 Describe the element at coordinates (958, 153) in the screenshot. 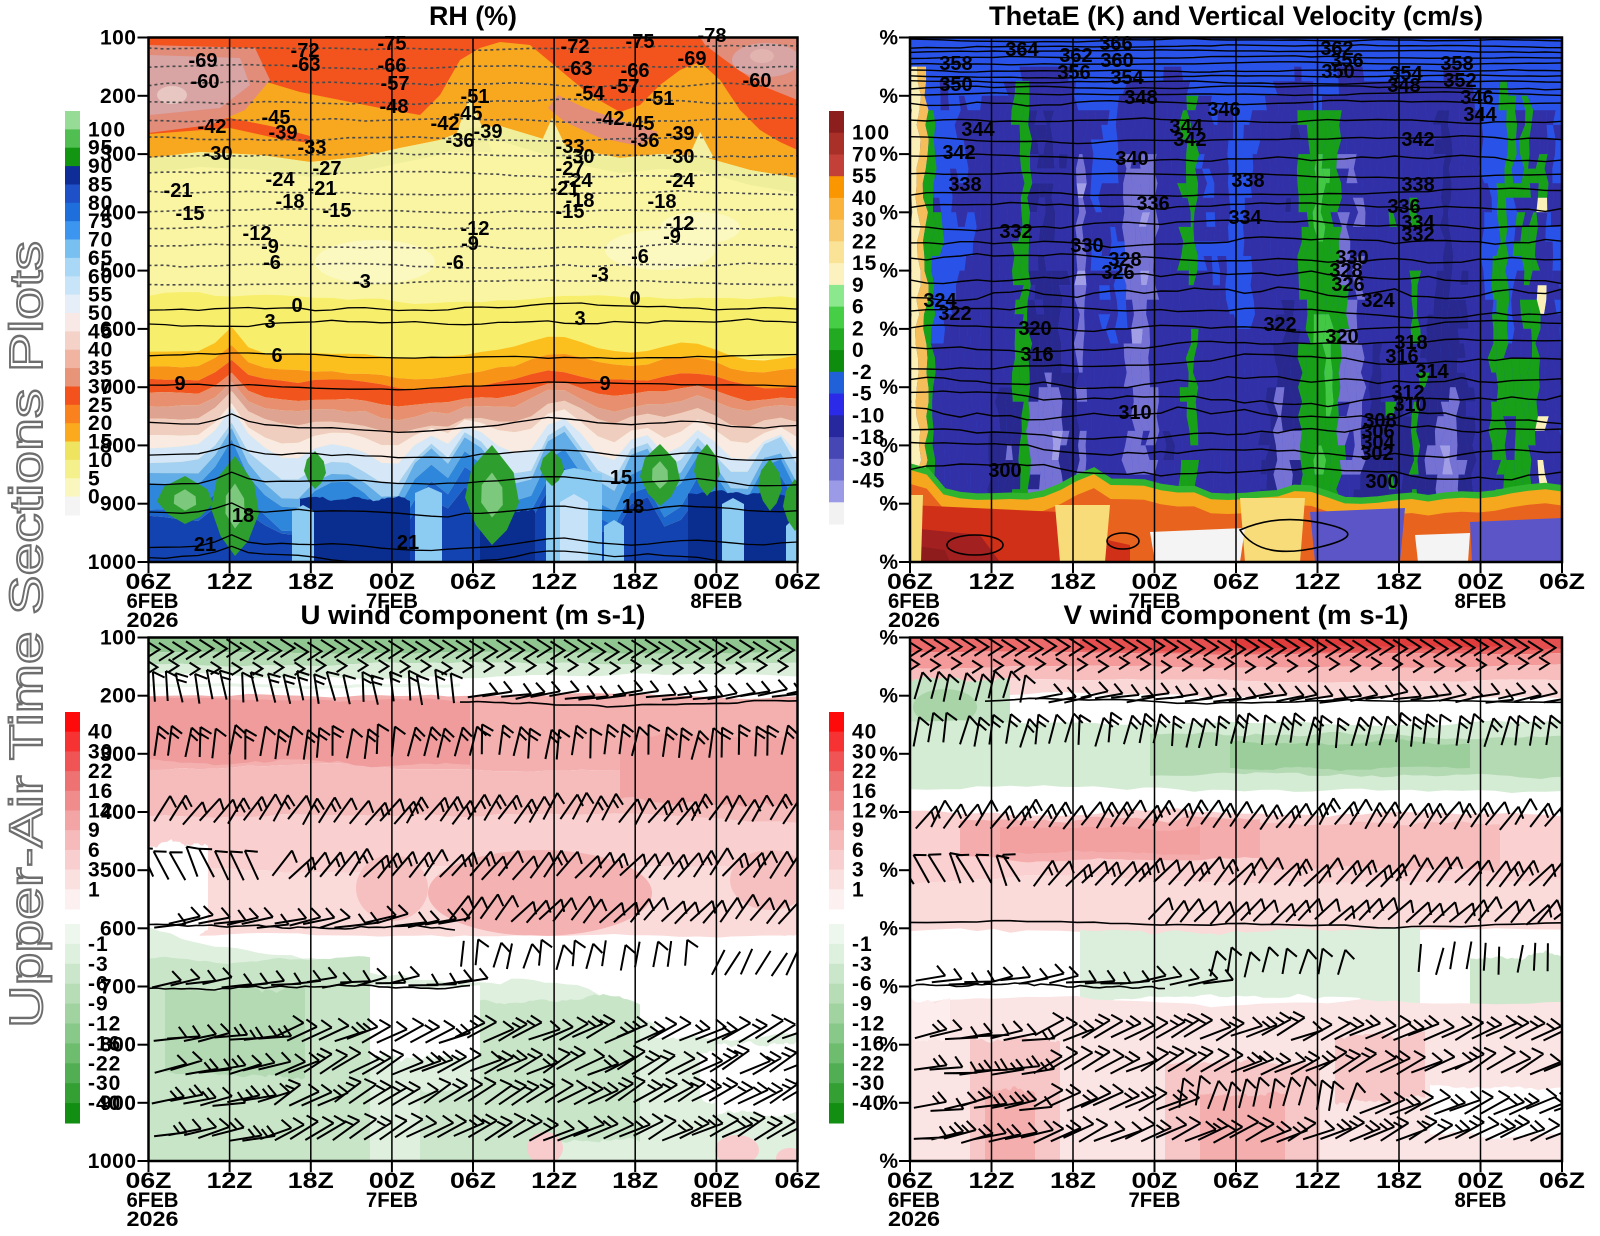

I see `svg-text: 342` at that location.